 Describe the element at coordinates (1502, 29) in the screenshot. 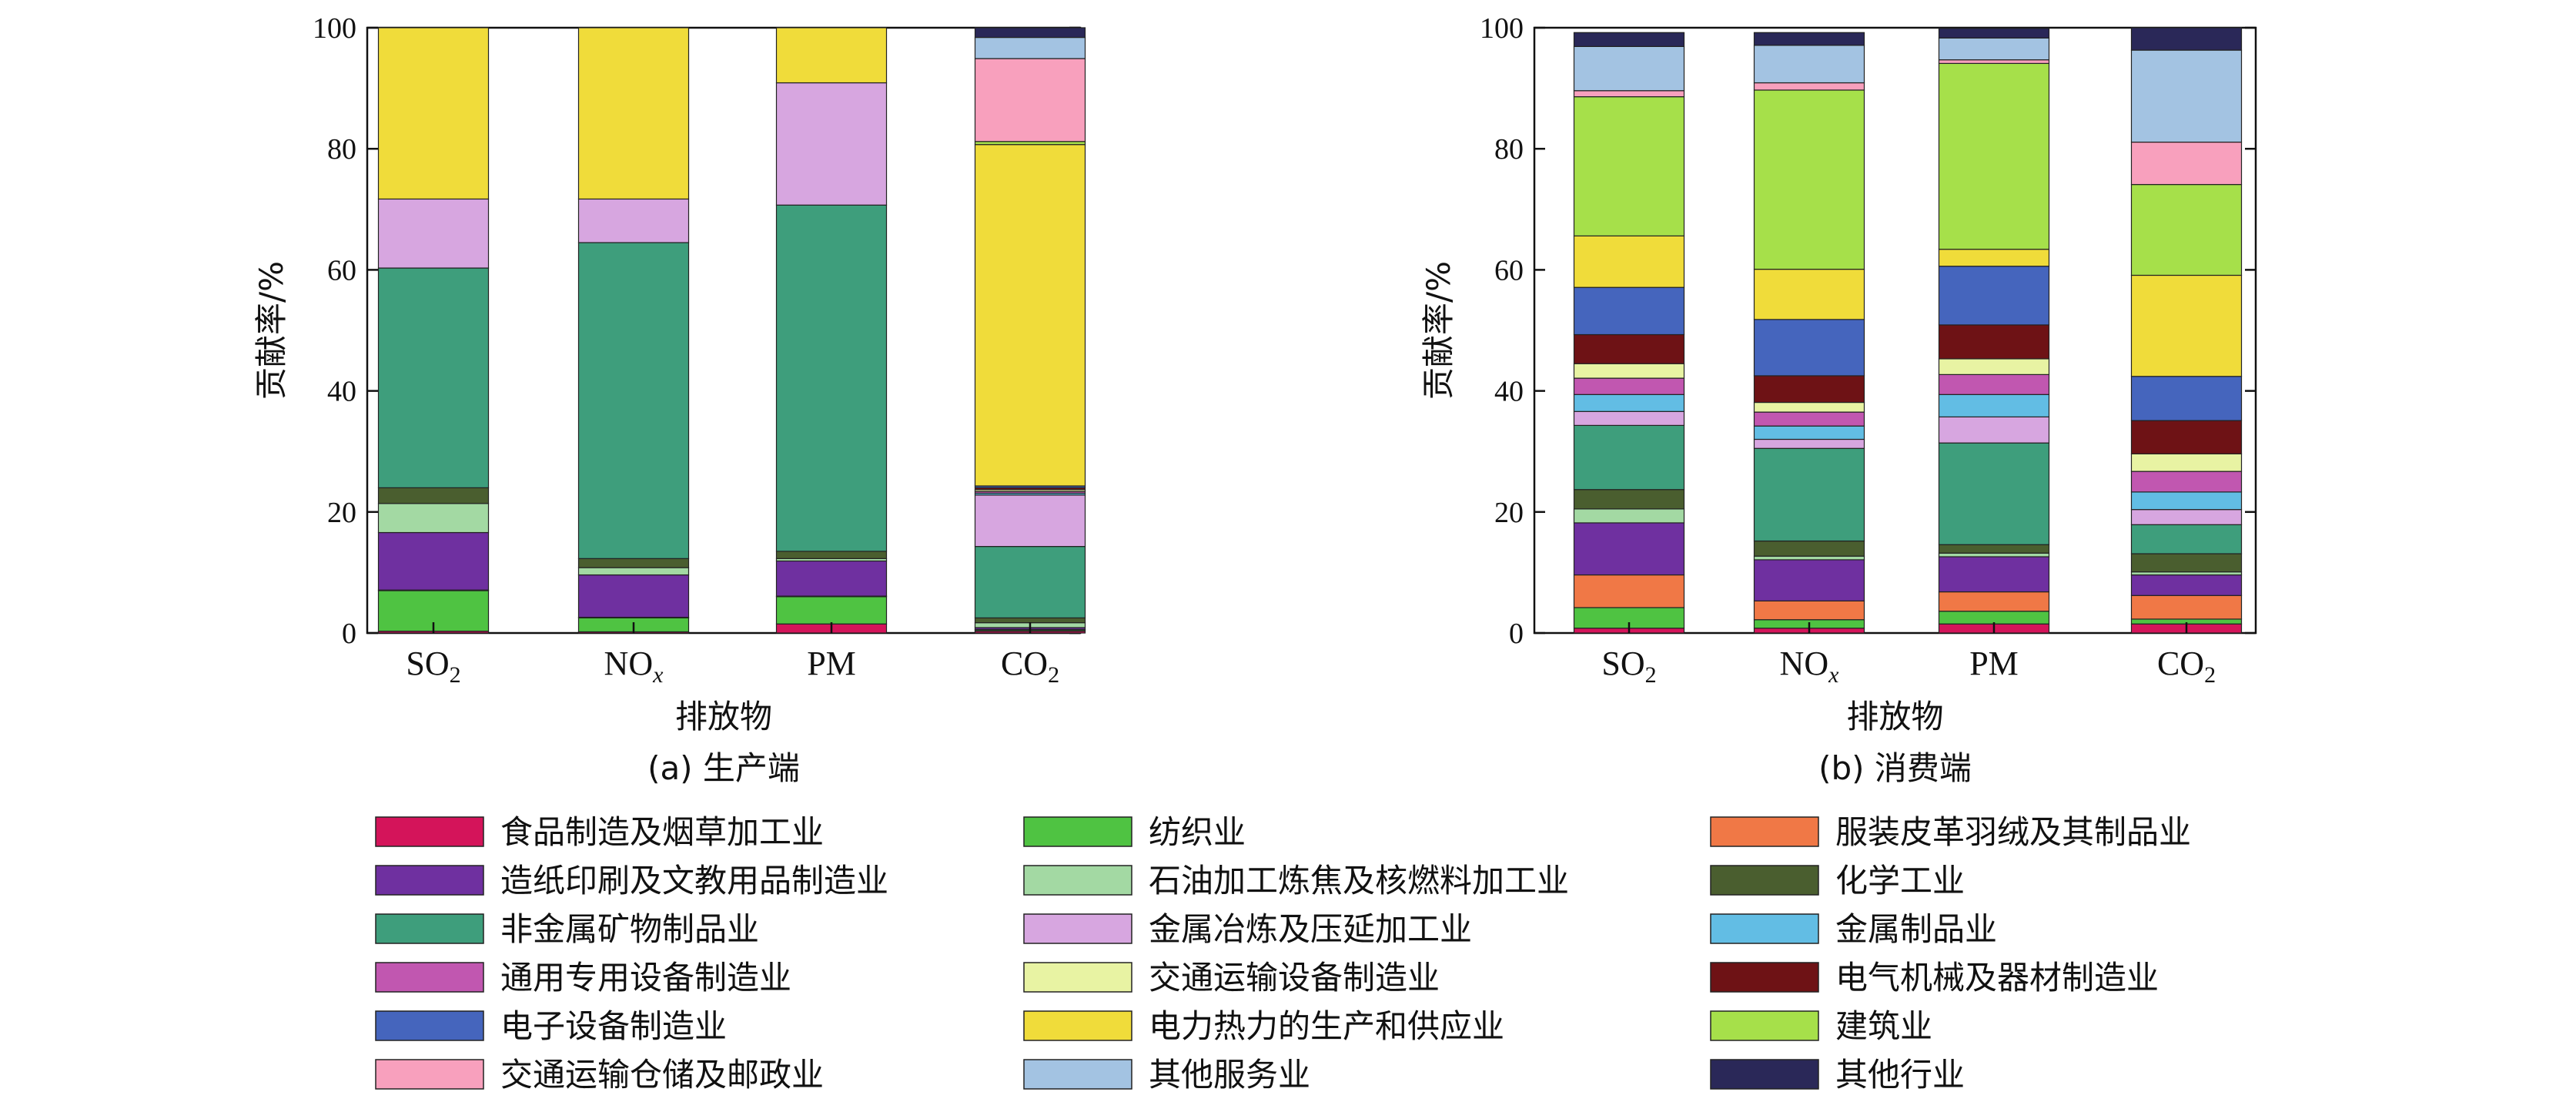

I see `y-tick-label: 100` at that location.